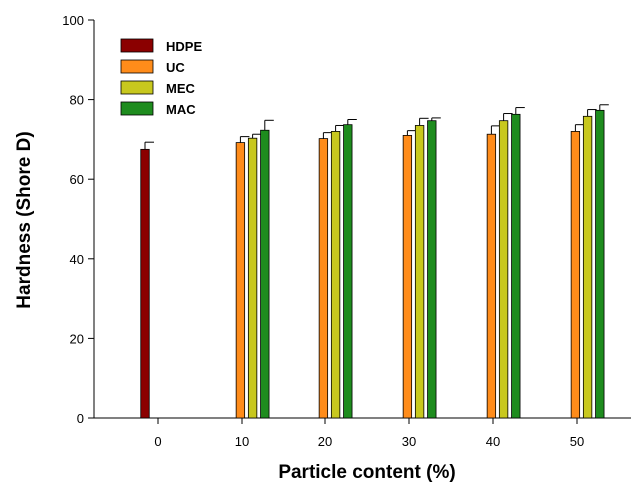 The width and height of the screenshot is (632, 486). What do you see at coordinates (181, 88) in the screenshot?
I see `legend-label-mec: MEC` at bounding box center [181, 88].